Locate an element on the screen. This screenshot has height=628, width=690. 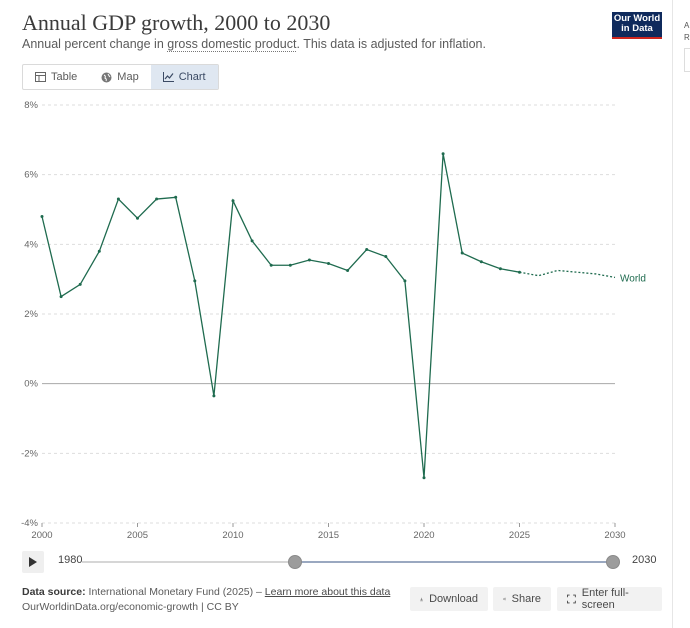
series-label-world: World is located at coordinates (633, 278).